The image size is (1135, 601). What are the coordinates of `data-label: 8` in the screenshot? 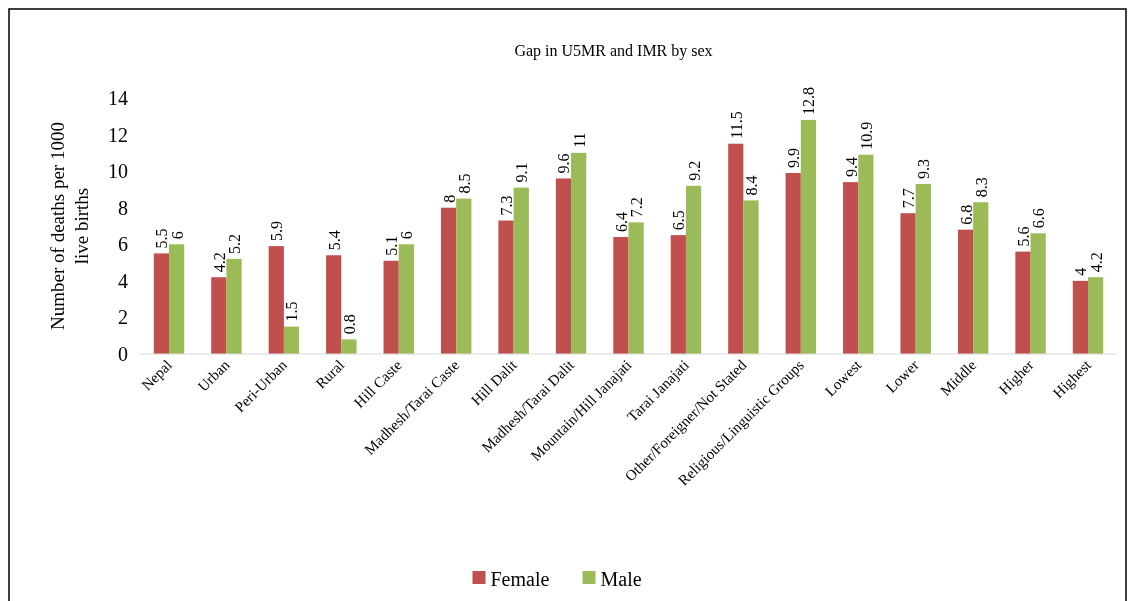 It's located at (449, 198).